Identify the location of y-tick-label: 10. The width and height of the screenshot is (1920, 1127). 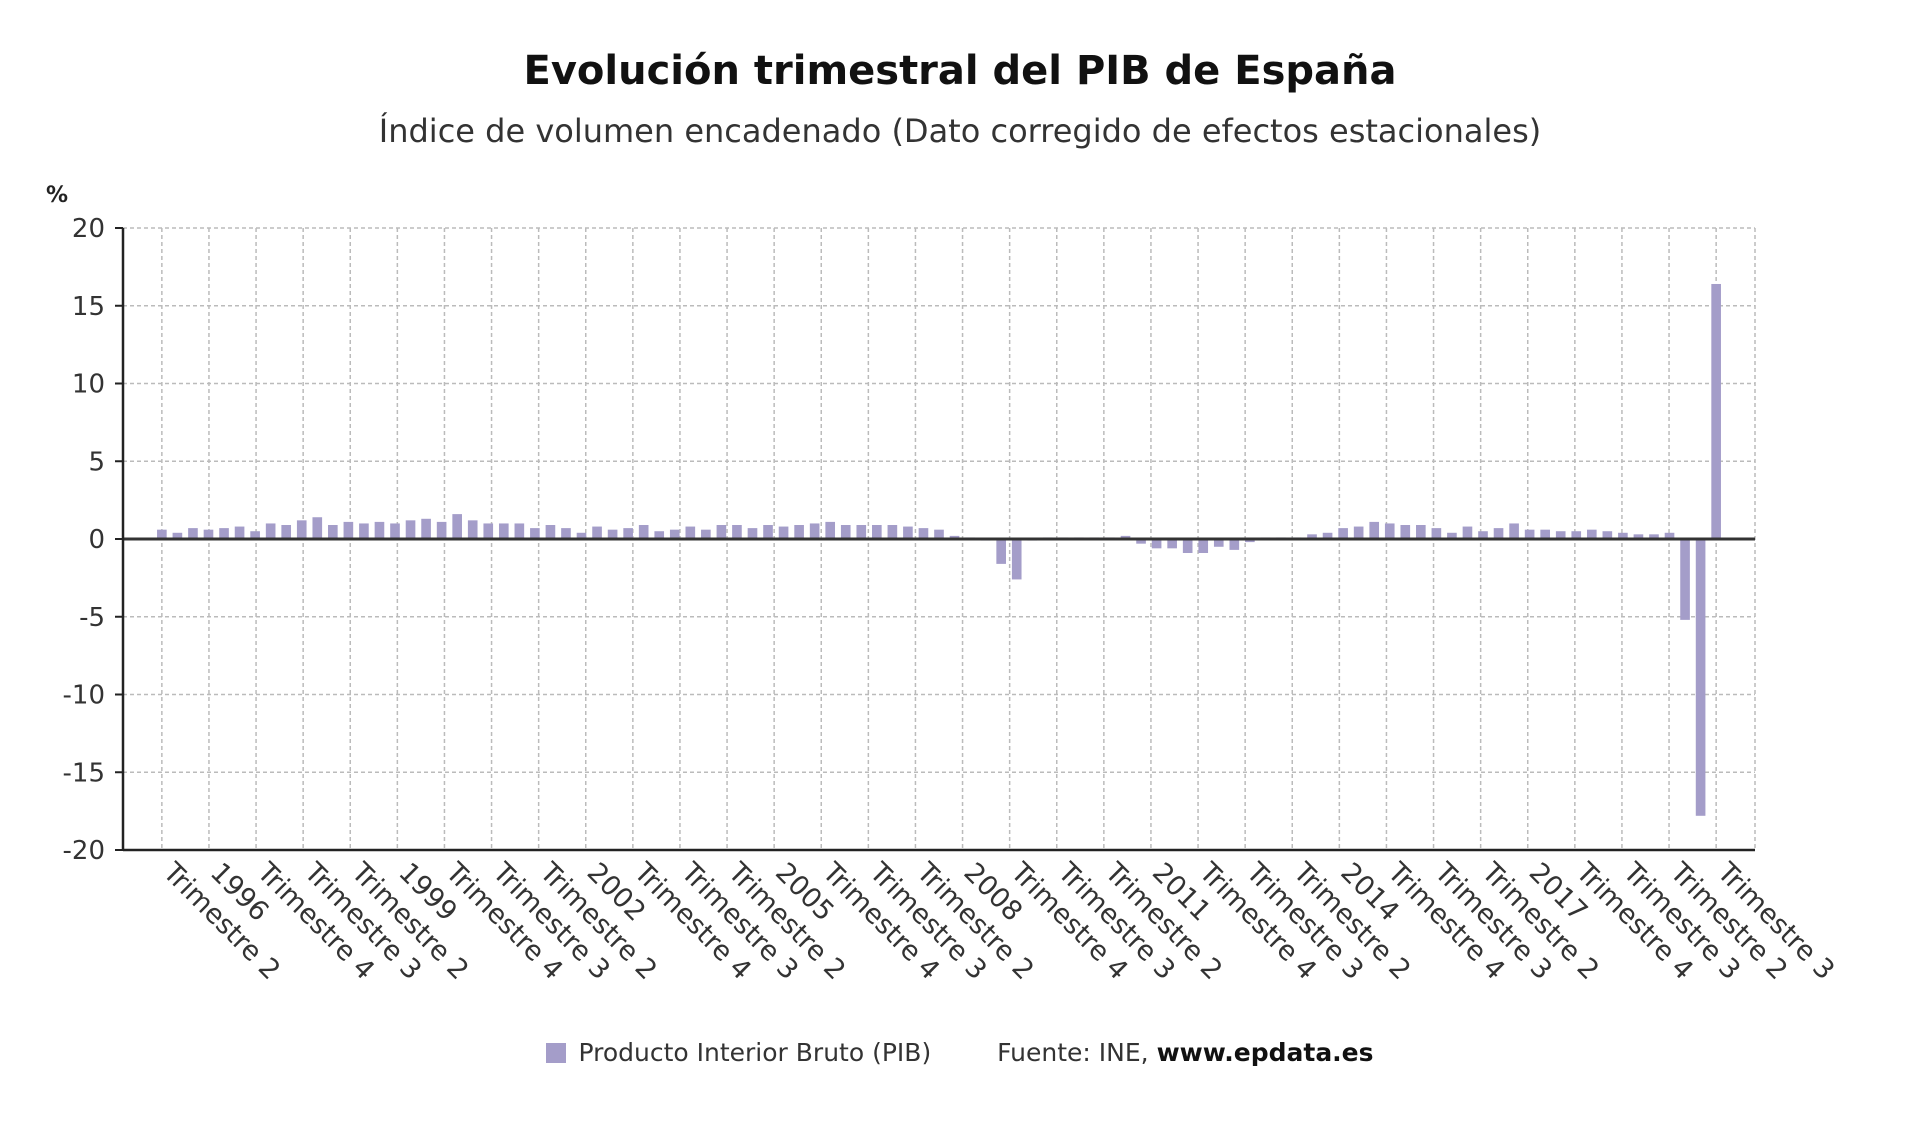
(88, 385).